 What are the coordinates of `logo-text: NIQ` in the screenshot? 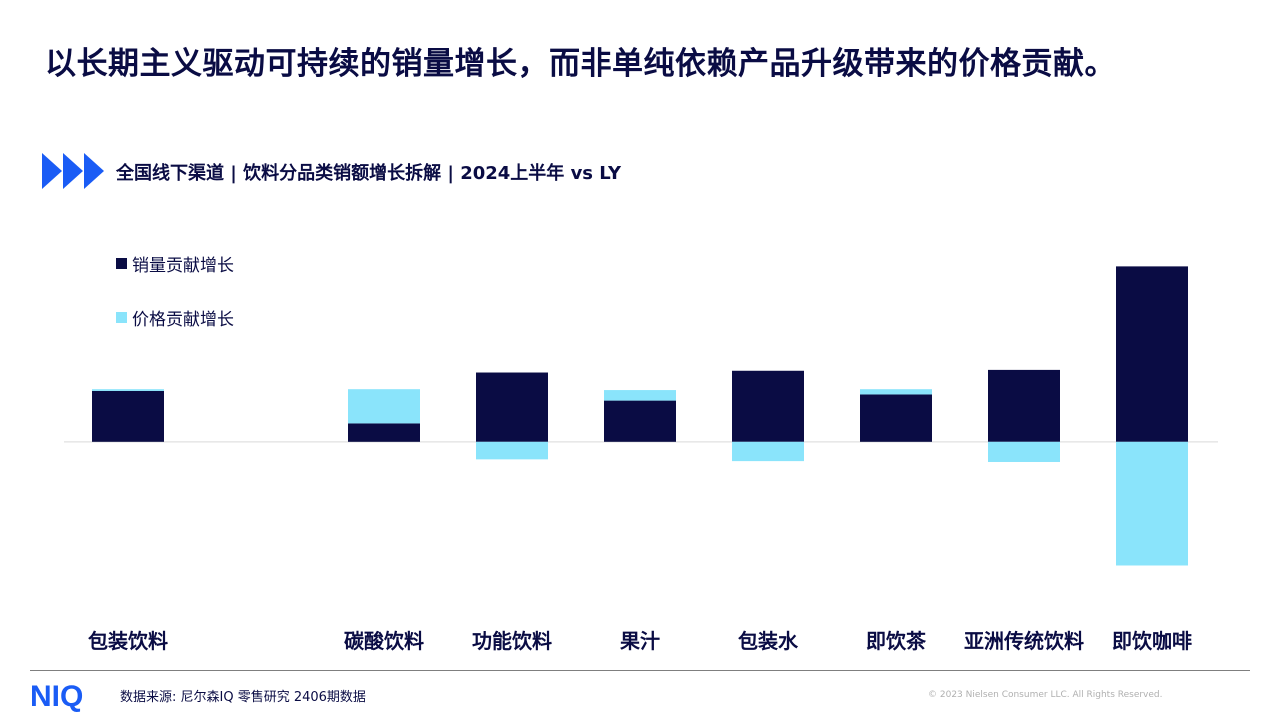 It's located at (56, 696).